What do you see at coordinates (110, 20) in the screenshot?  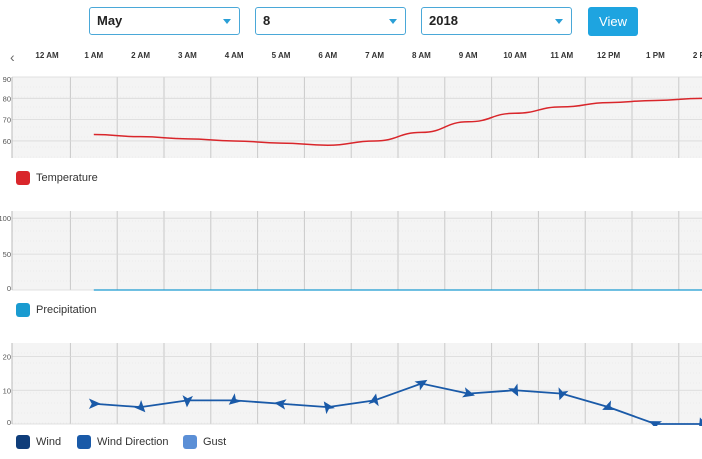 I see `month-select-value: May` at bounding box center [110, 20].